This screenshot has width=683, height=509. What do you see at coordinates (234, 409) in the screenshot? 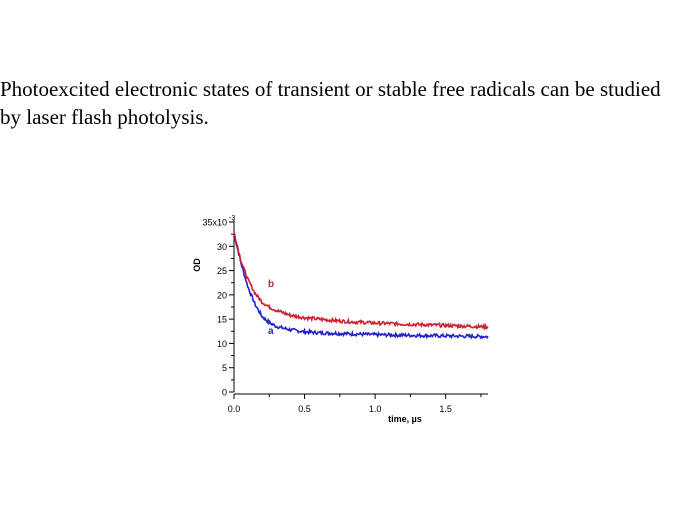
I see `x-tick-label: 0.0` at bounding box center [234, 409].